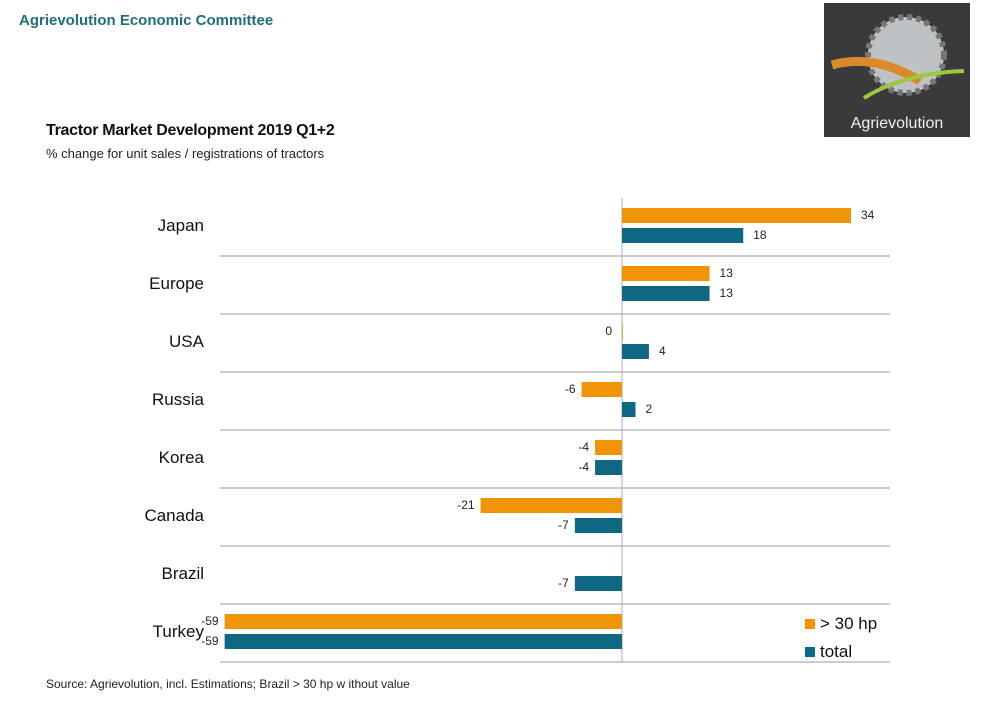  Describe the element at coordinates (608, 331) in the screenshot. I see `data-label: 0` at that location.